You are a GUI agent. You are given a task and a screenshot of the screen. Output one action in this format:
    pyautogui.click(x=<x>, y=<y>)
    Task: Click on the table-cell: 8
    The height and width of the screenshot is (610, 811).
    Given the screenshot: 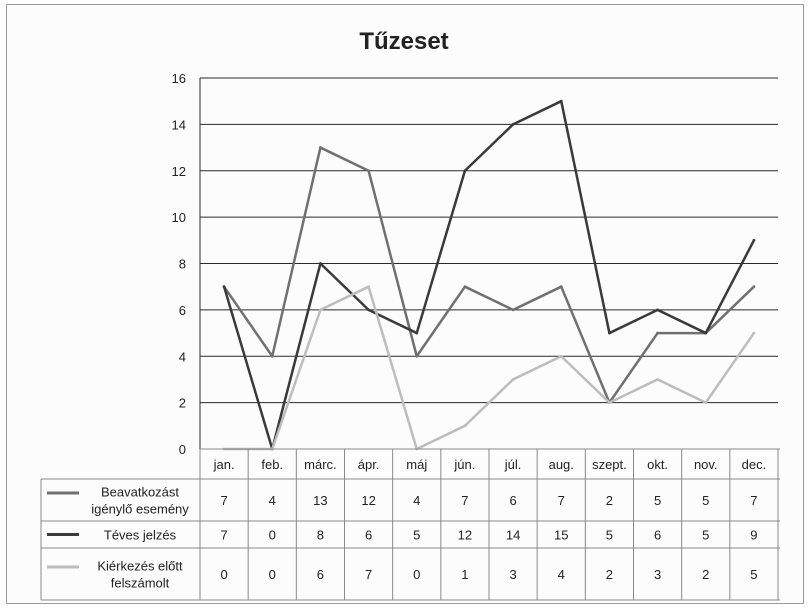 What is the action you would take?
    pyautogui.click(x=320, y=535)
    